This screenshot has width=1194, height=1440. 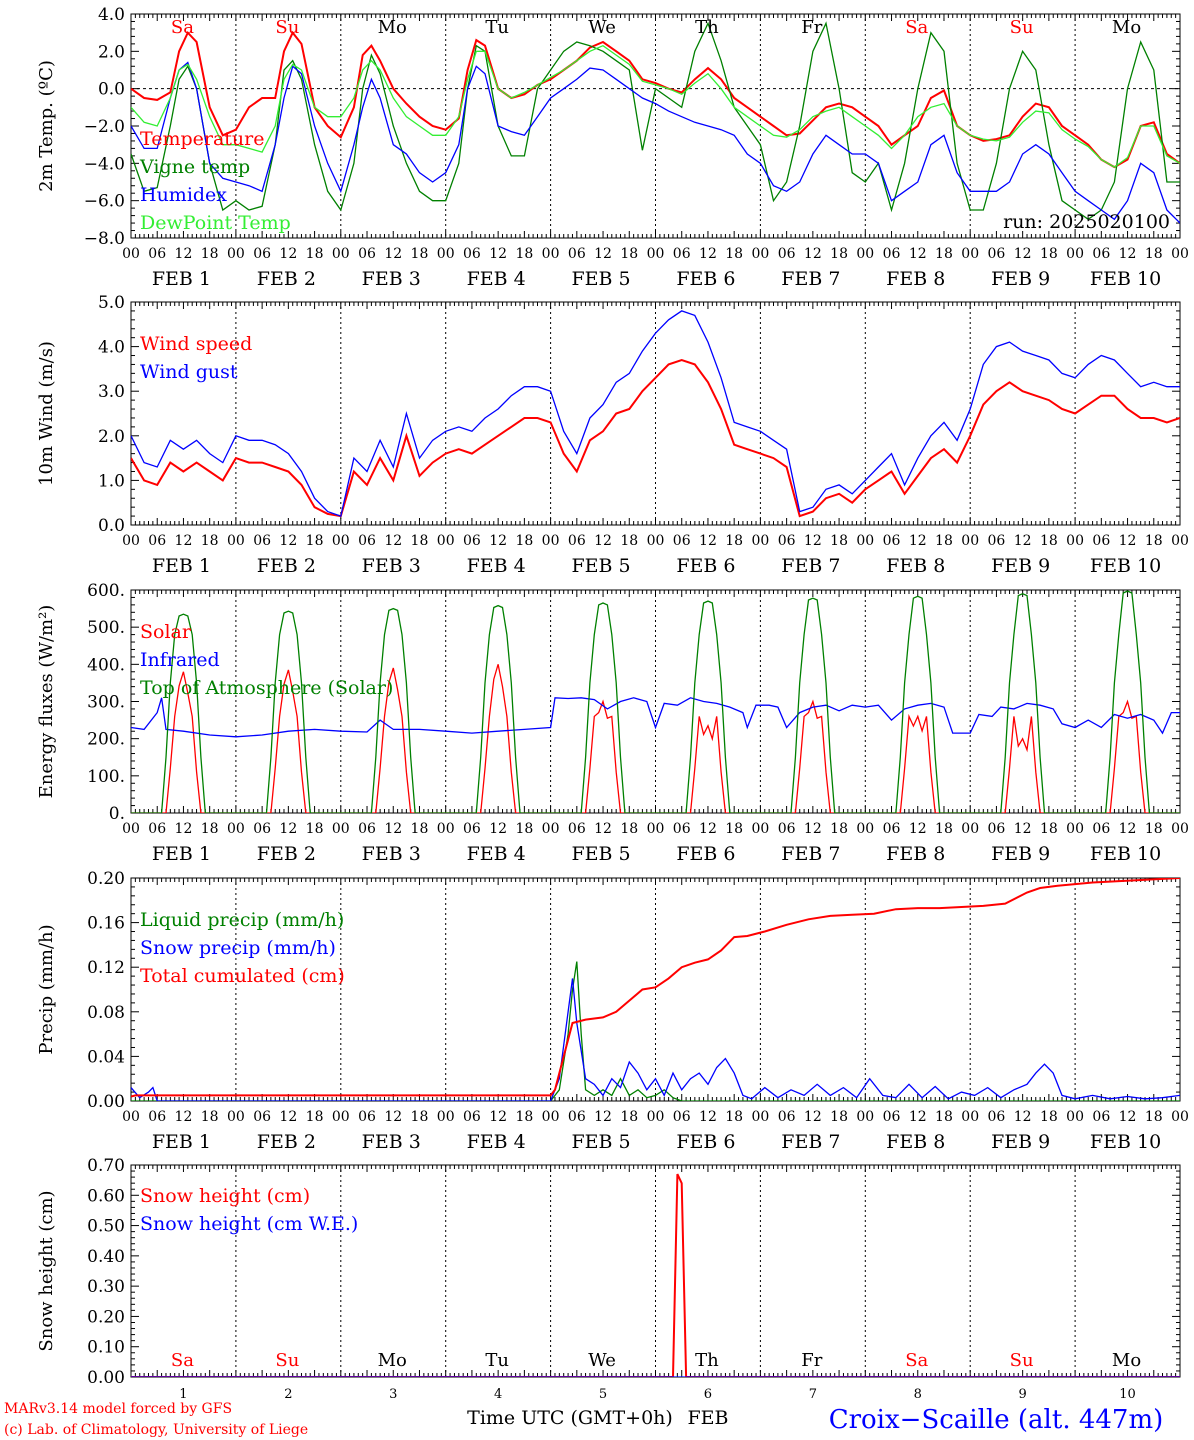 What do you see at coordinates (106, 1196) in the screenshot?
I see `y-tick-label: 0.60` at bounding box center [106, 1196].